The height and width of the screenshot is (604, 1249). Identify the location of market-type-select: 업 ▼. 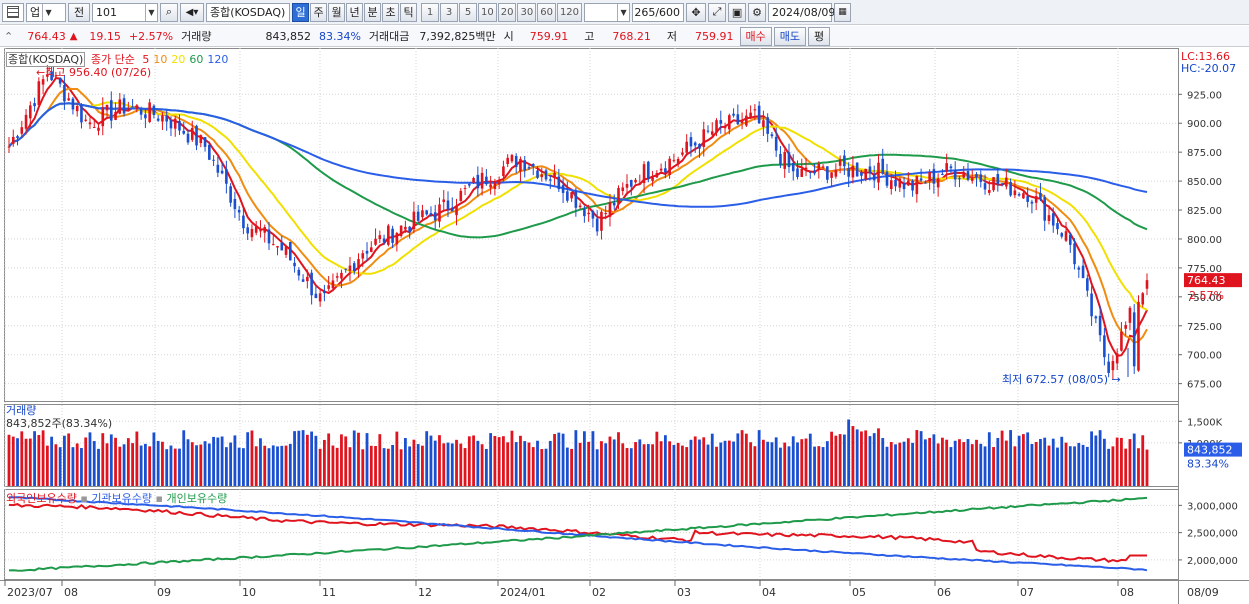
(46, 12).